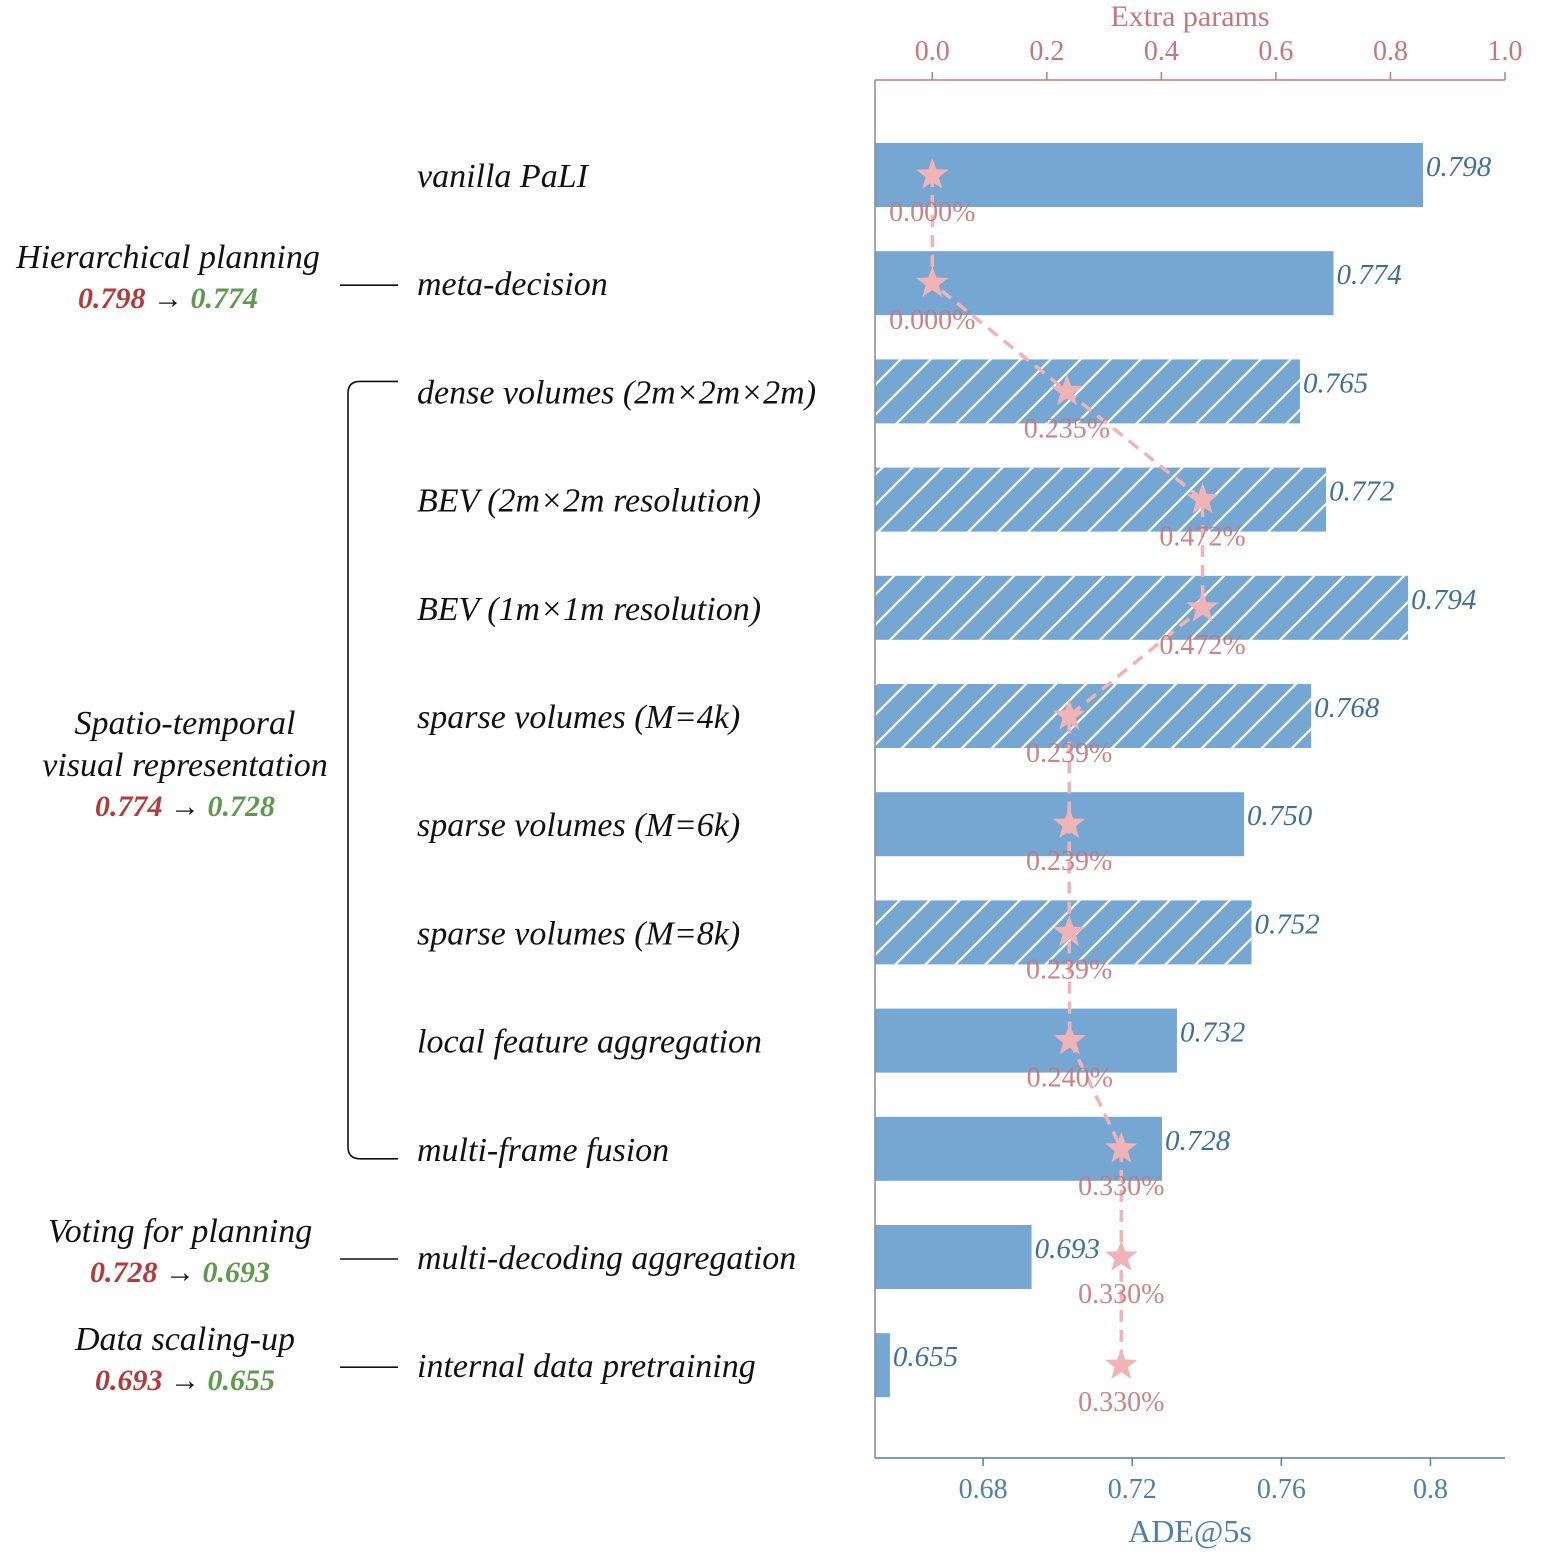 Image resolution: width=1546 pixels, height=1558 pixels. What do you see at coordinates (225, 298) in the screenshot?
I see `group-to-value: 0.774` at bounding box center [225, 298].